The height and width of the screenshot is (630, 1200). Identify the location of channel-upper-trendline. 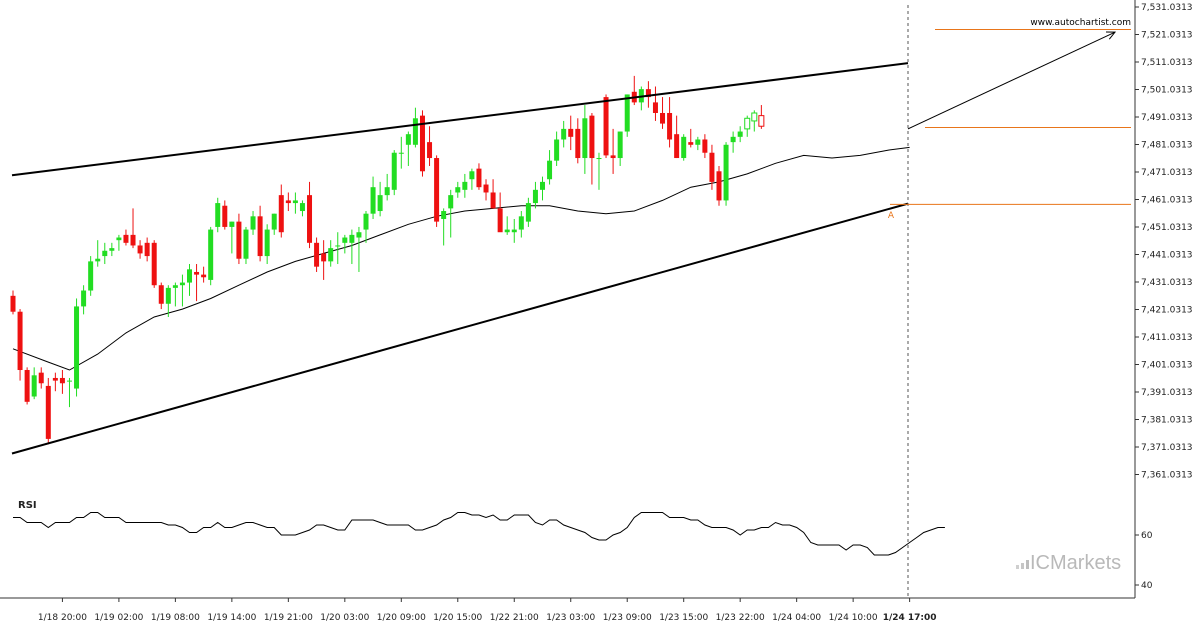
(460, 119).